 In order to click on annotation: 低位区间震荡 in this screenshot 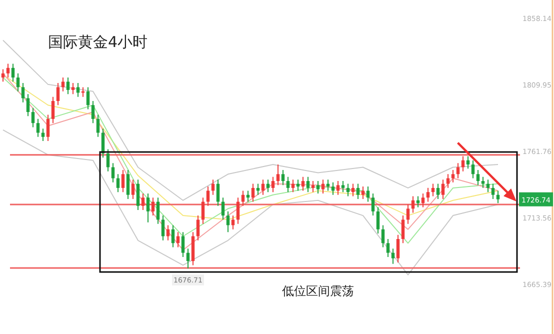, I will do `click(318, 291)`.